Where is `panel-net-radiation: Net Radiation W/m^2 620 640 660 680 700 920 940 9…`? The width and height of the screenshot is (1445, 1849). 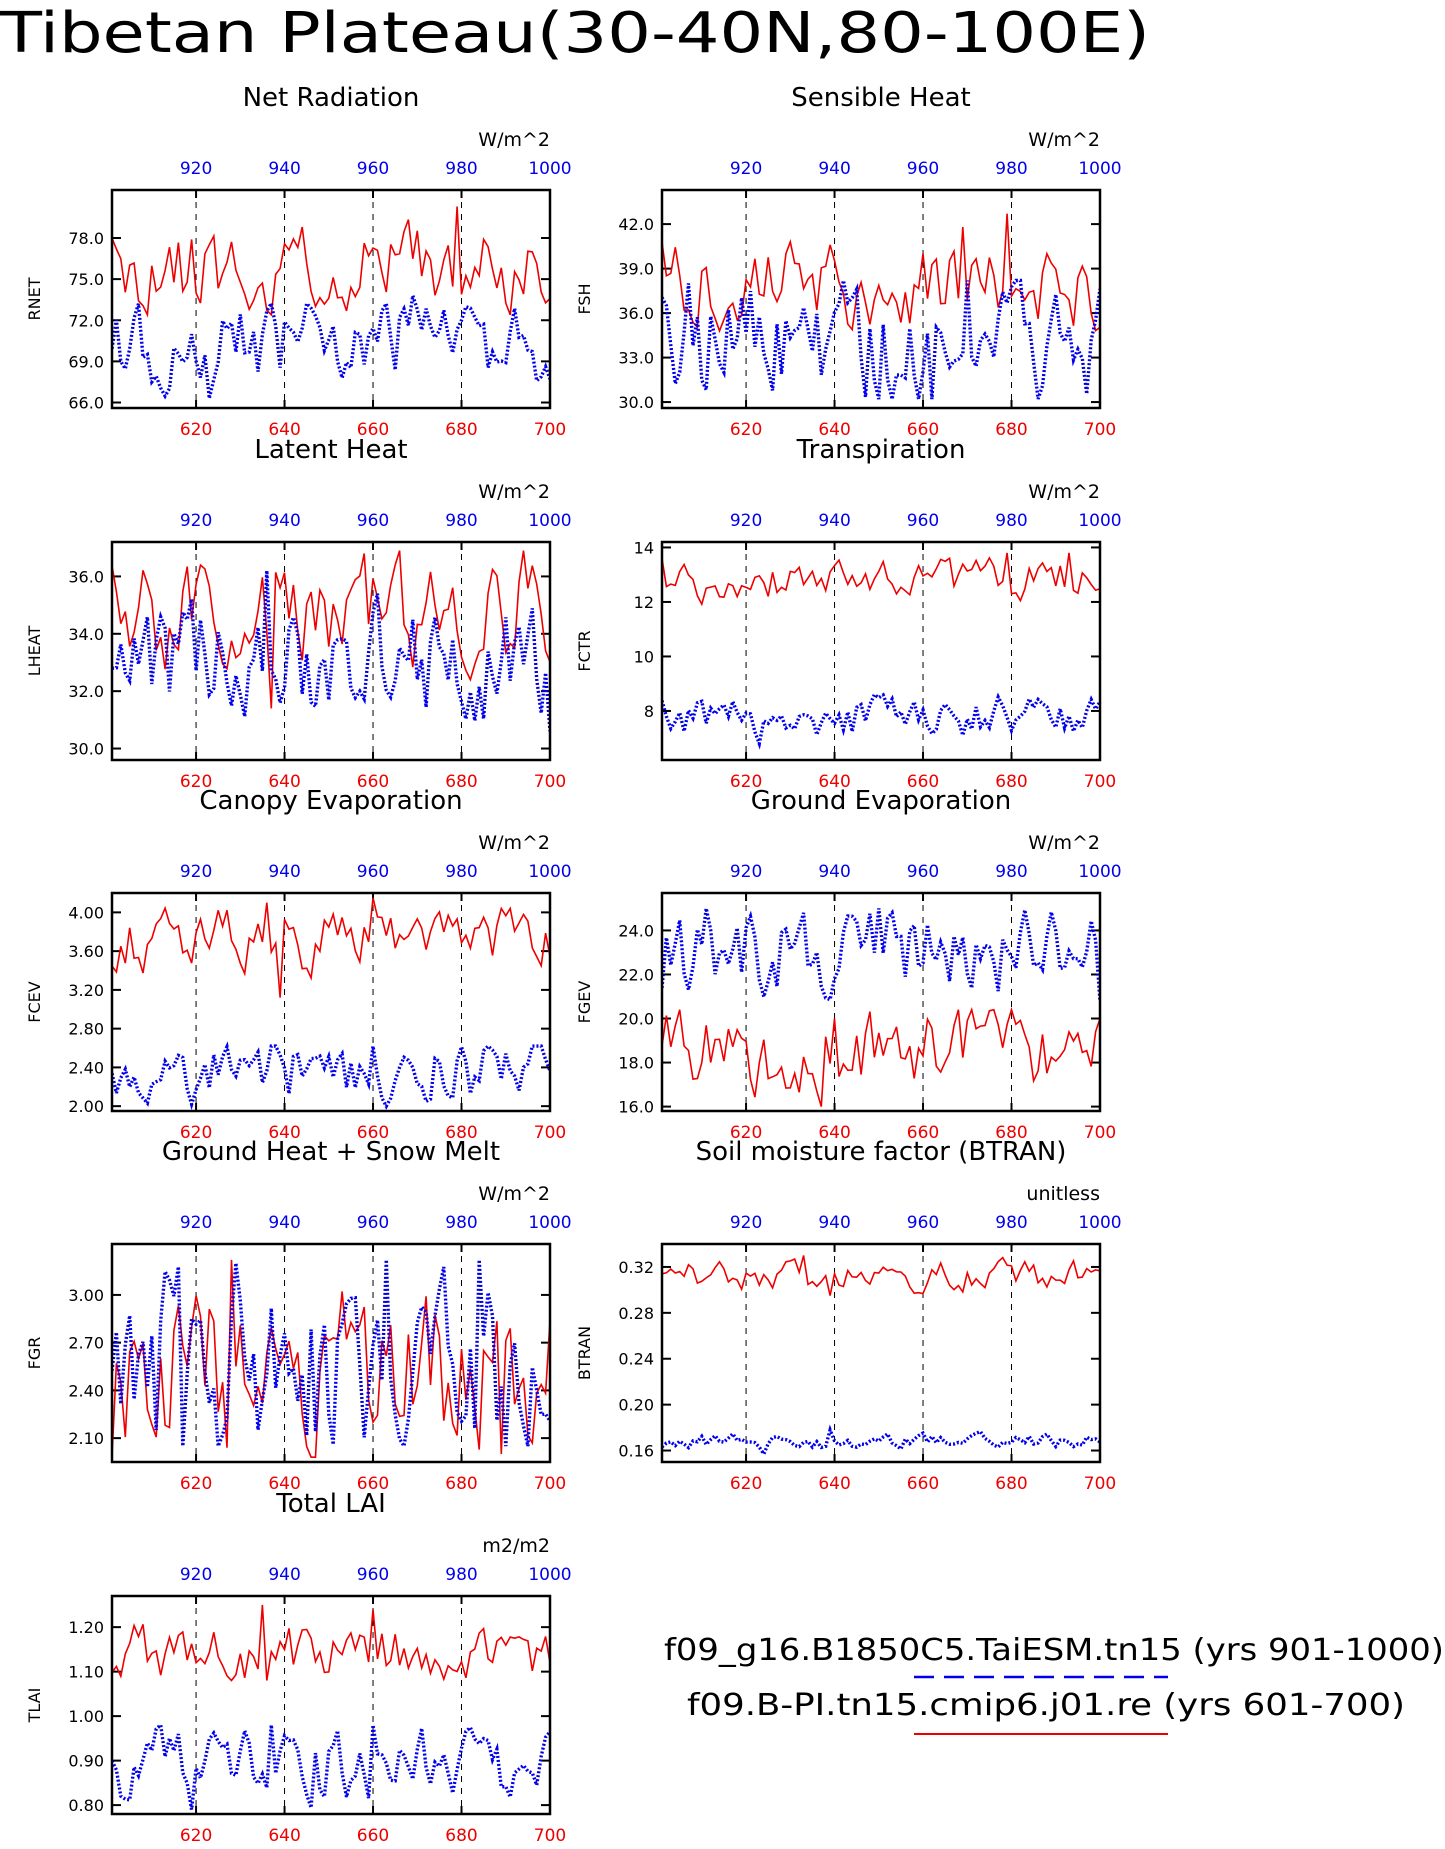 panel-net-radiation: Net Radiation W/m^2 620 640 660 680 700 920 940 9… is located at coordinates (298, 261).